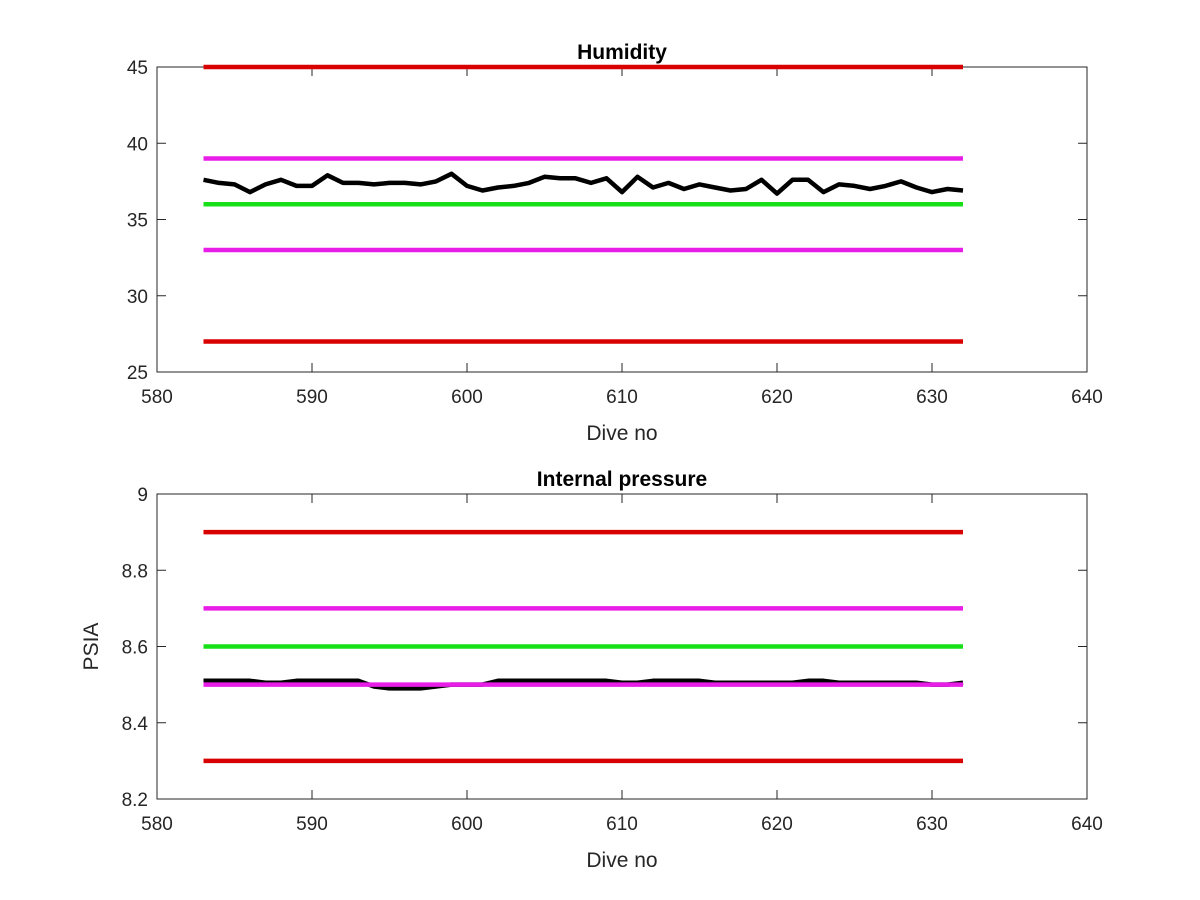  I want to click on y-tick-label: 45, so click(137, 68).